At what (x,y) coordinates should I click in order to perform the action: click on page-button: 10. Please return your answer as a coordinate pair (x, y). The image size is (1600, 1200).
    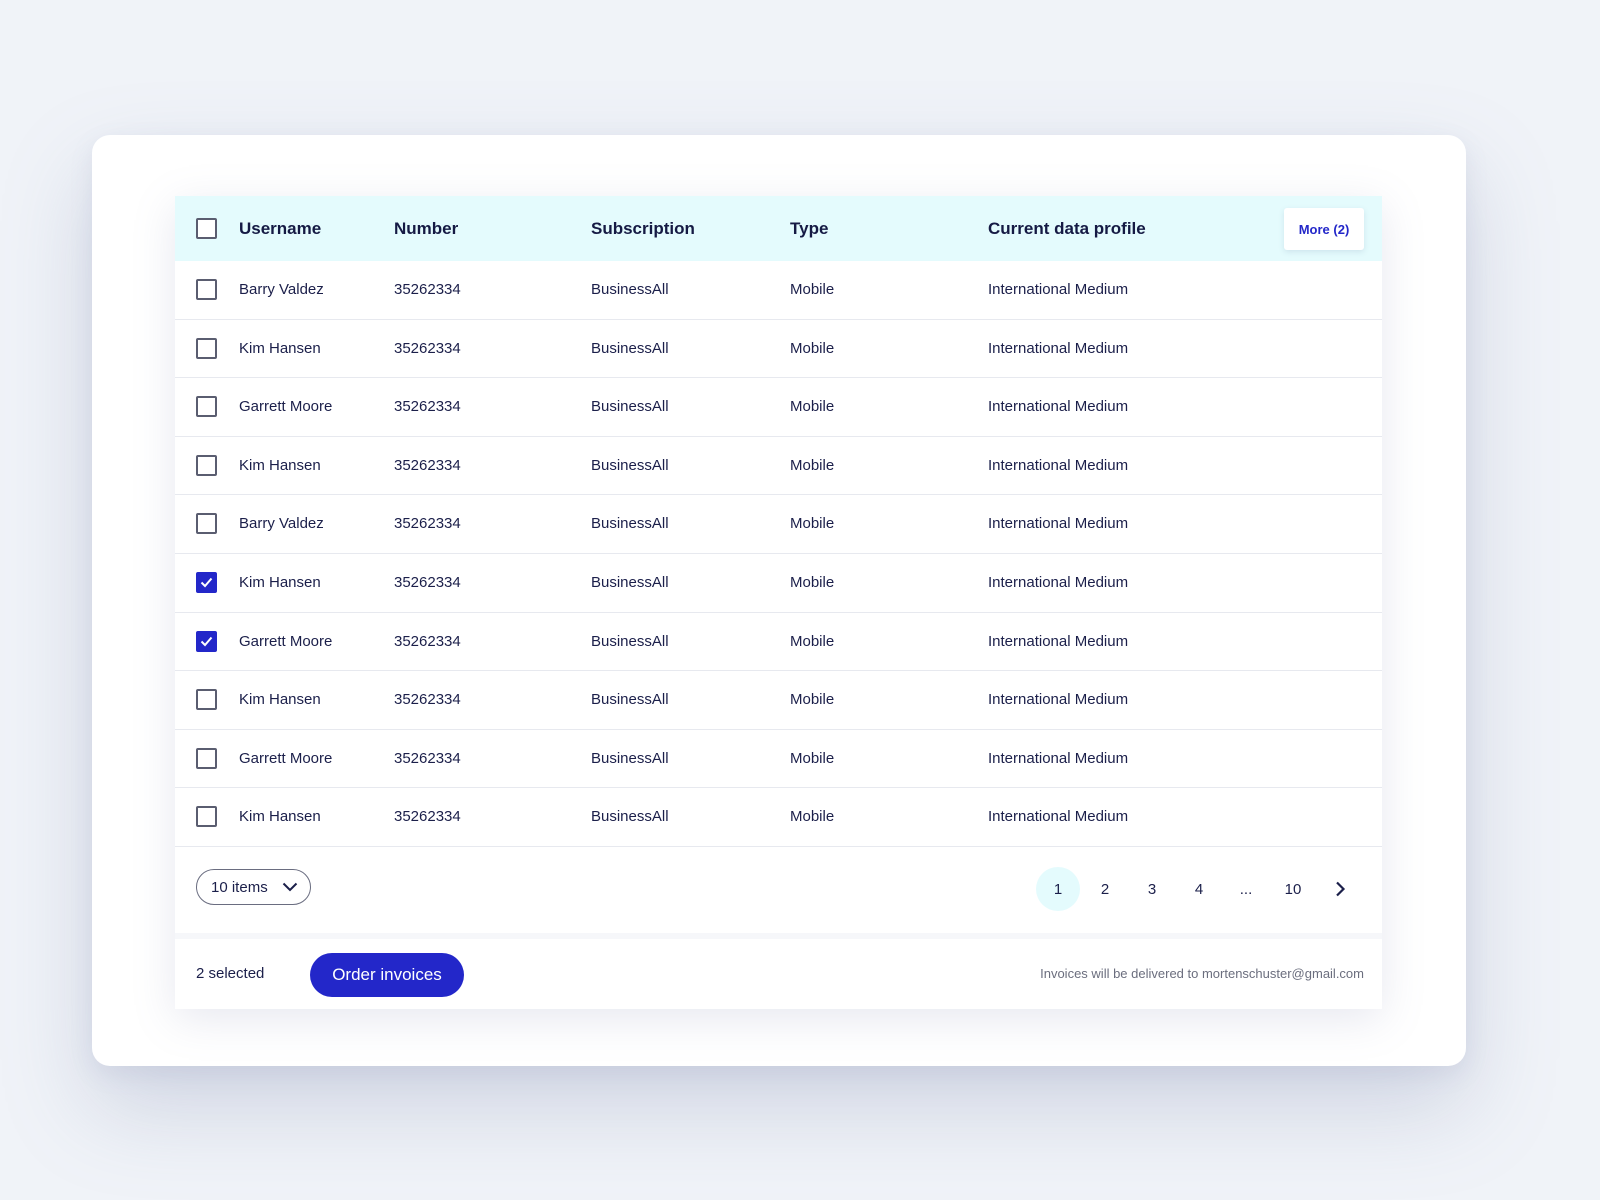
    Looking at the image, I should click on (1293, 889).